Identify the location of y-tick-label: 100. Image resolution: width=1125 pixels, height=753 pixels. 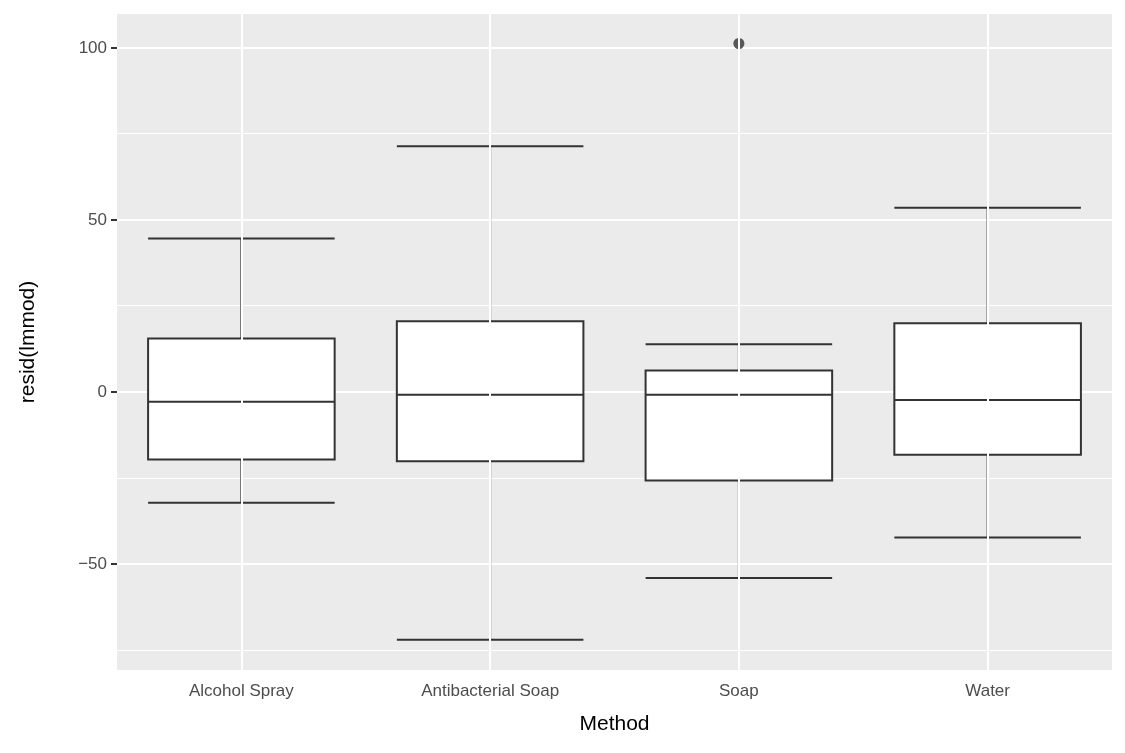
(92, 47).